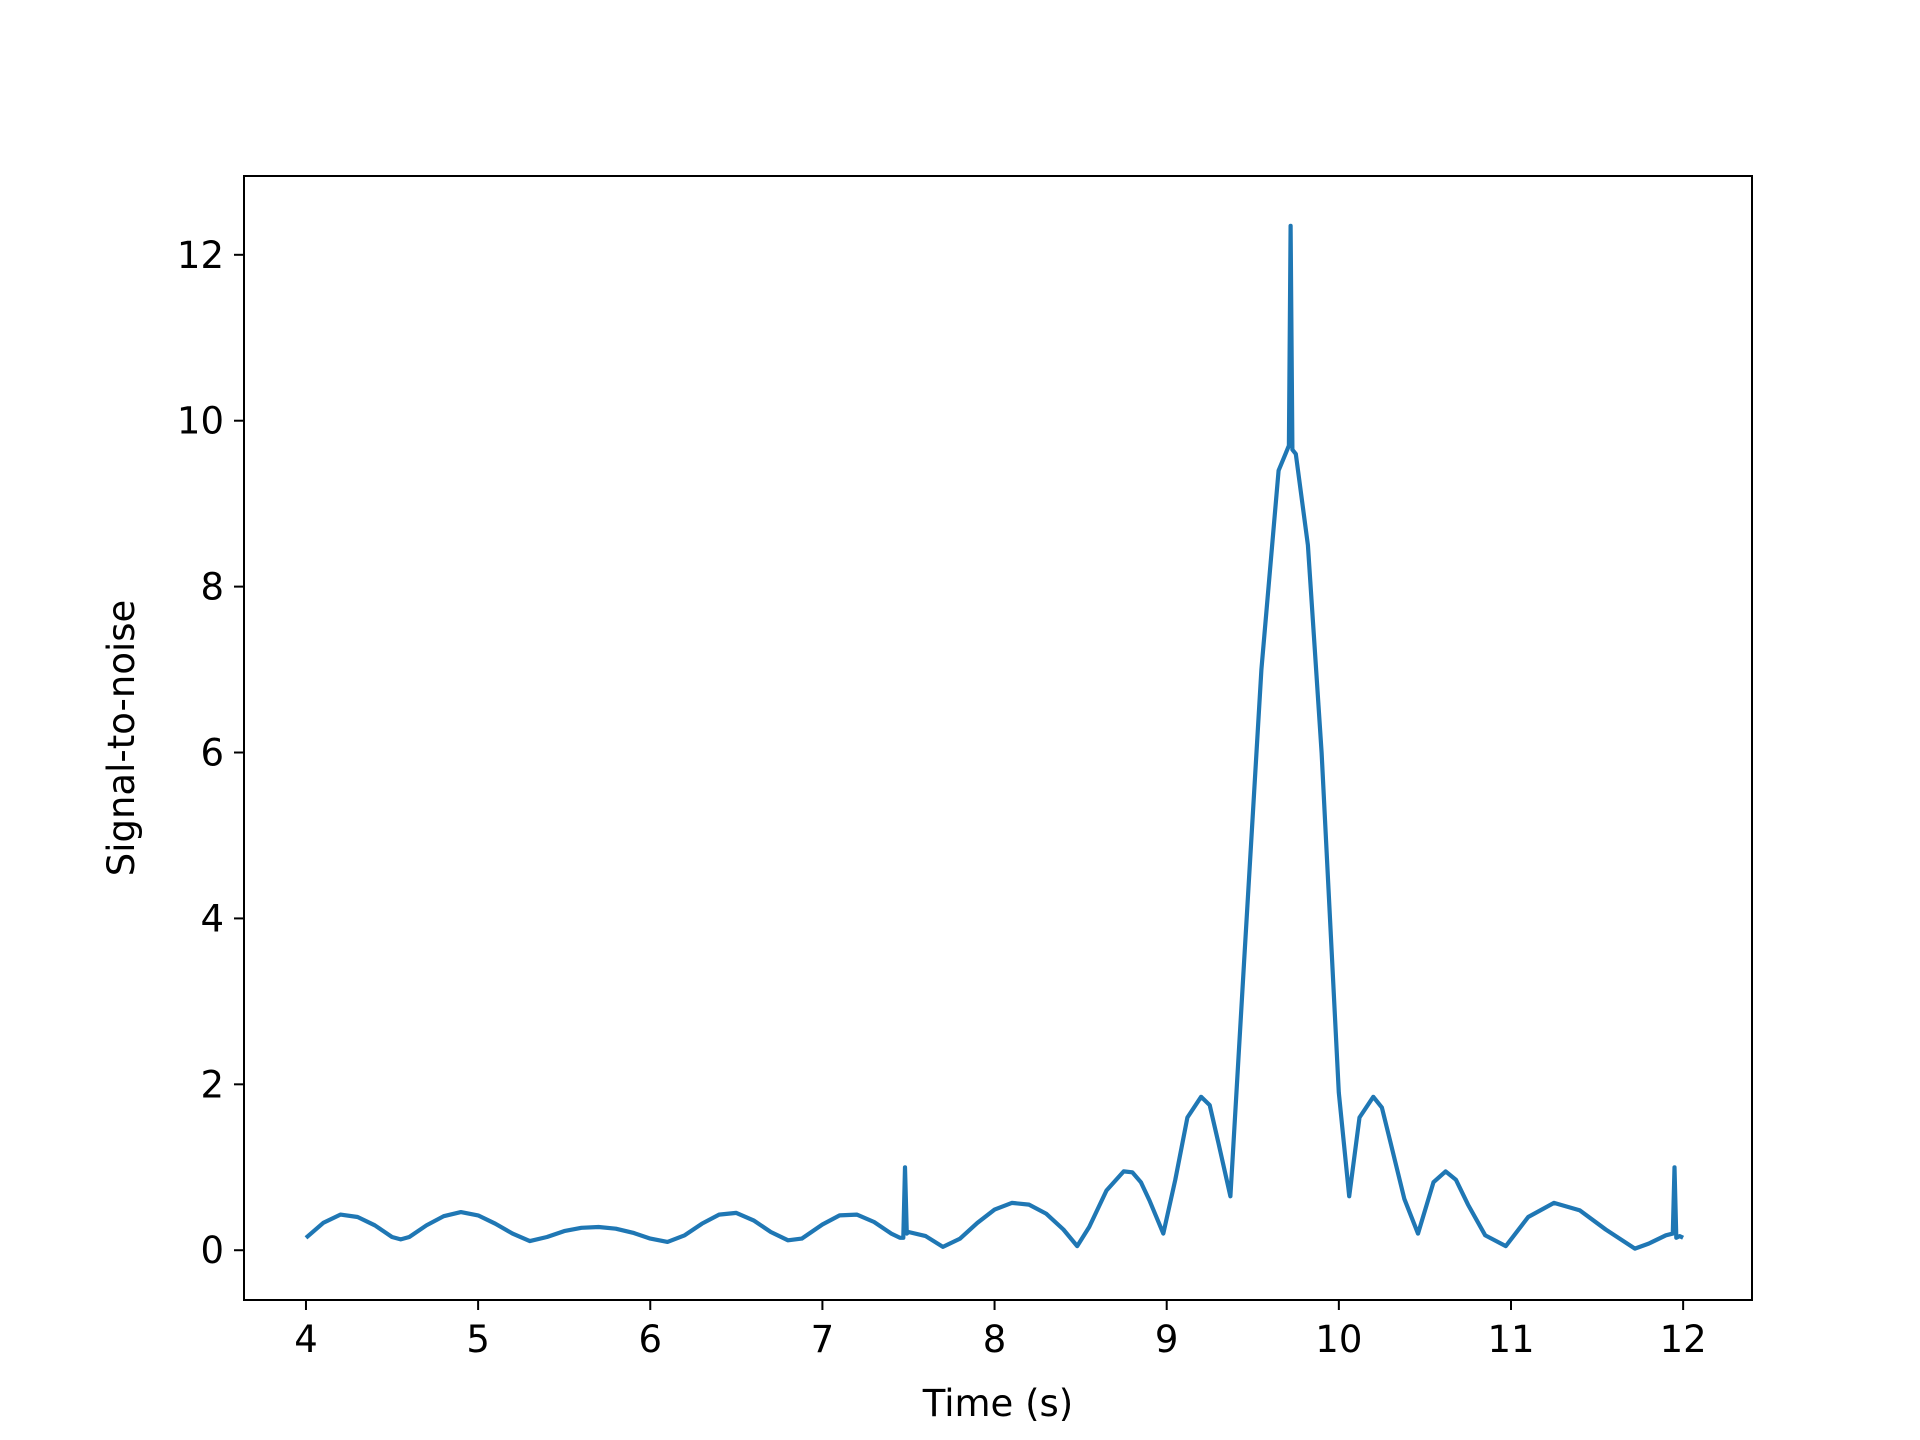 This screenshot has width=1920, height=1440. What do you see at coordinates (212, 1250) in the screenshot?
I see `y-tick-label: 0` at bounding box center [212, 1250].